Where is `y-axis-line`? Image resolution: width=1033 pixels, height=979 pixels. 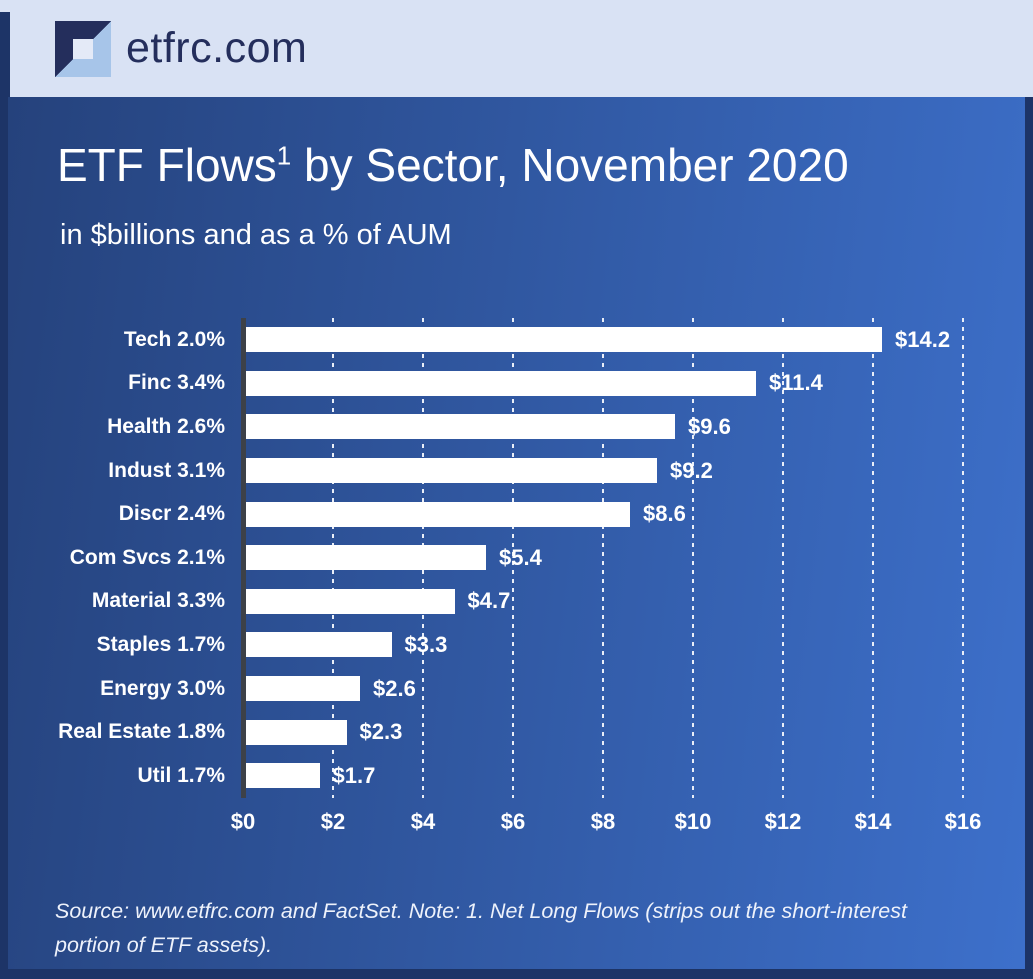
y-axis-line is located at coordinates (243, 558).